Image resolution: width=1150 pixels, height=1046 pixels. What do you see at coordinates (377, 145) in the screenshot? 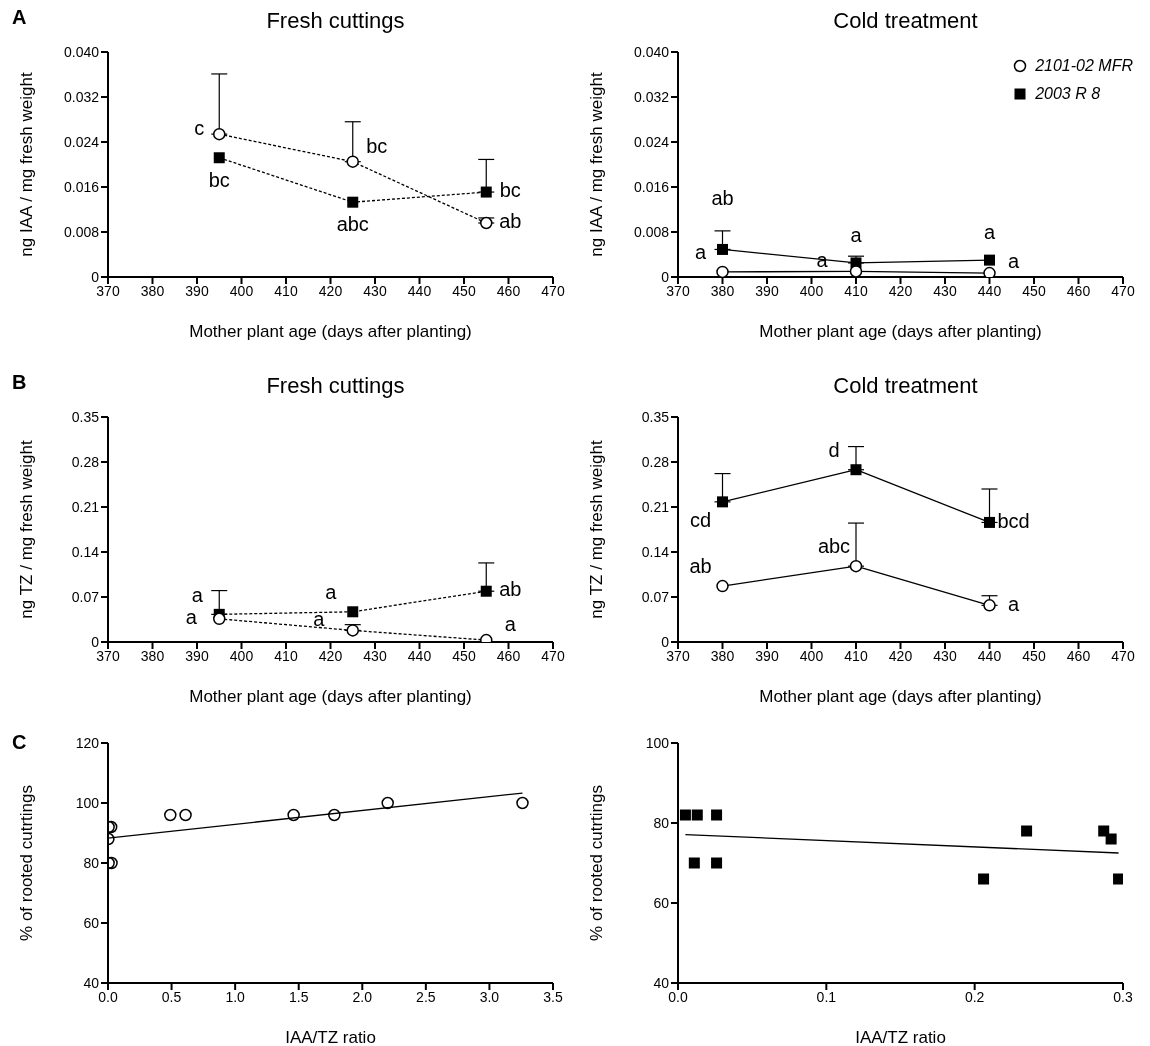
I see `annotation: bc` at bounding box center [377, 145].